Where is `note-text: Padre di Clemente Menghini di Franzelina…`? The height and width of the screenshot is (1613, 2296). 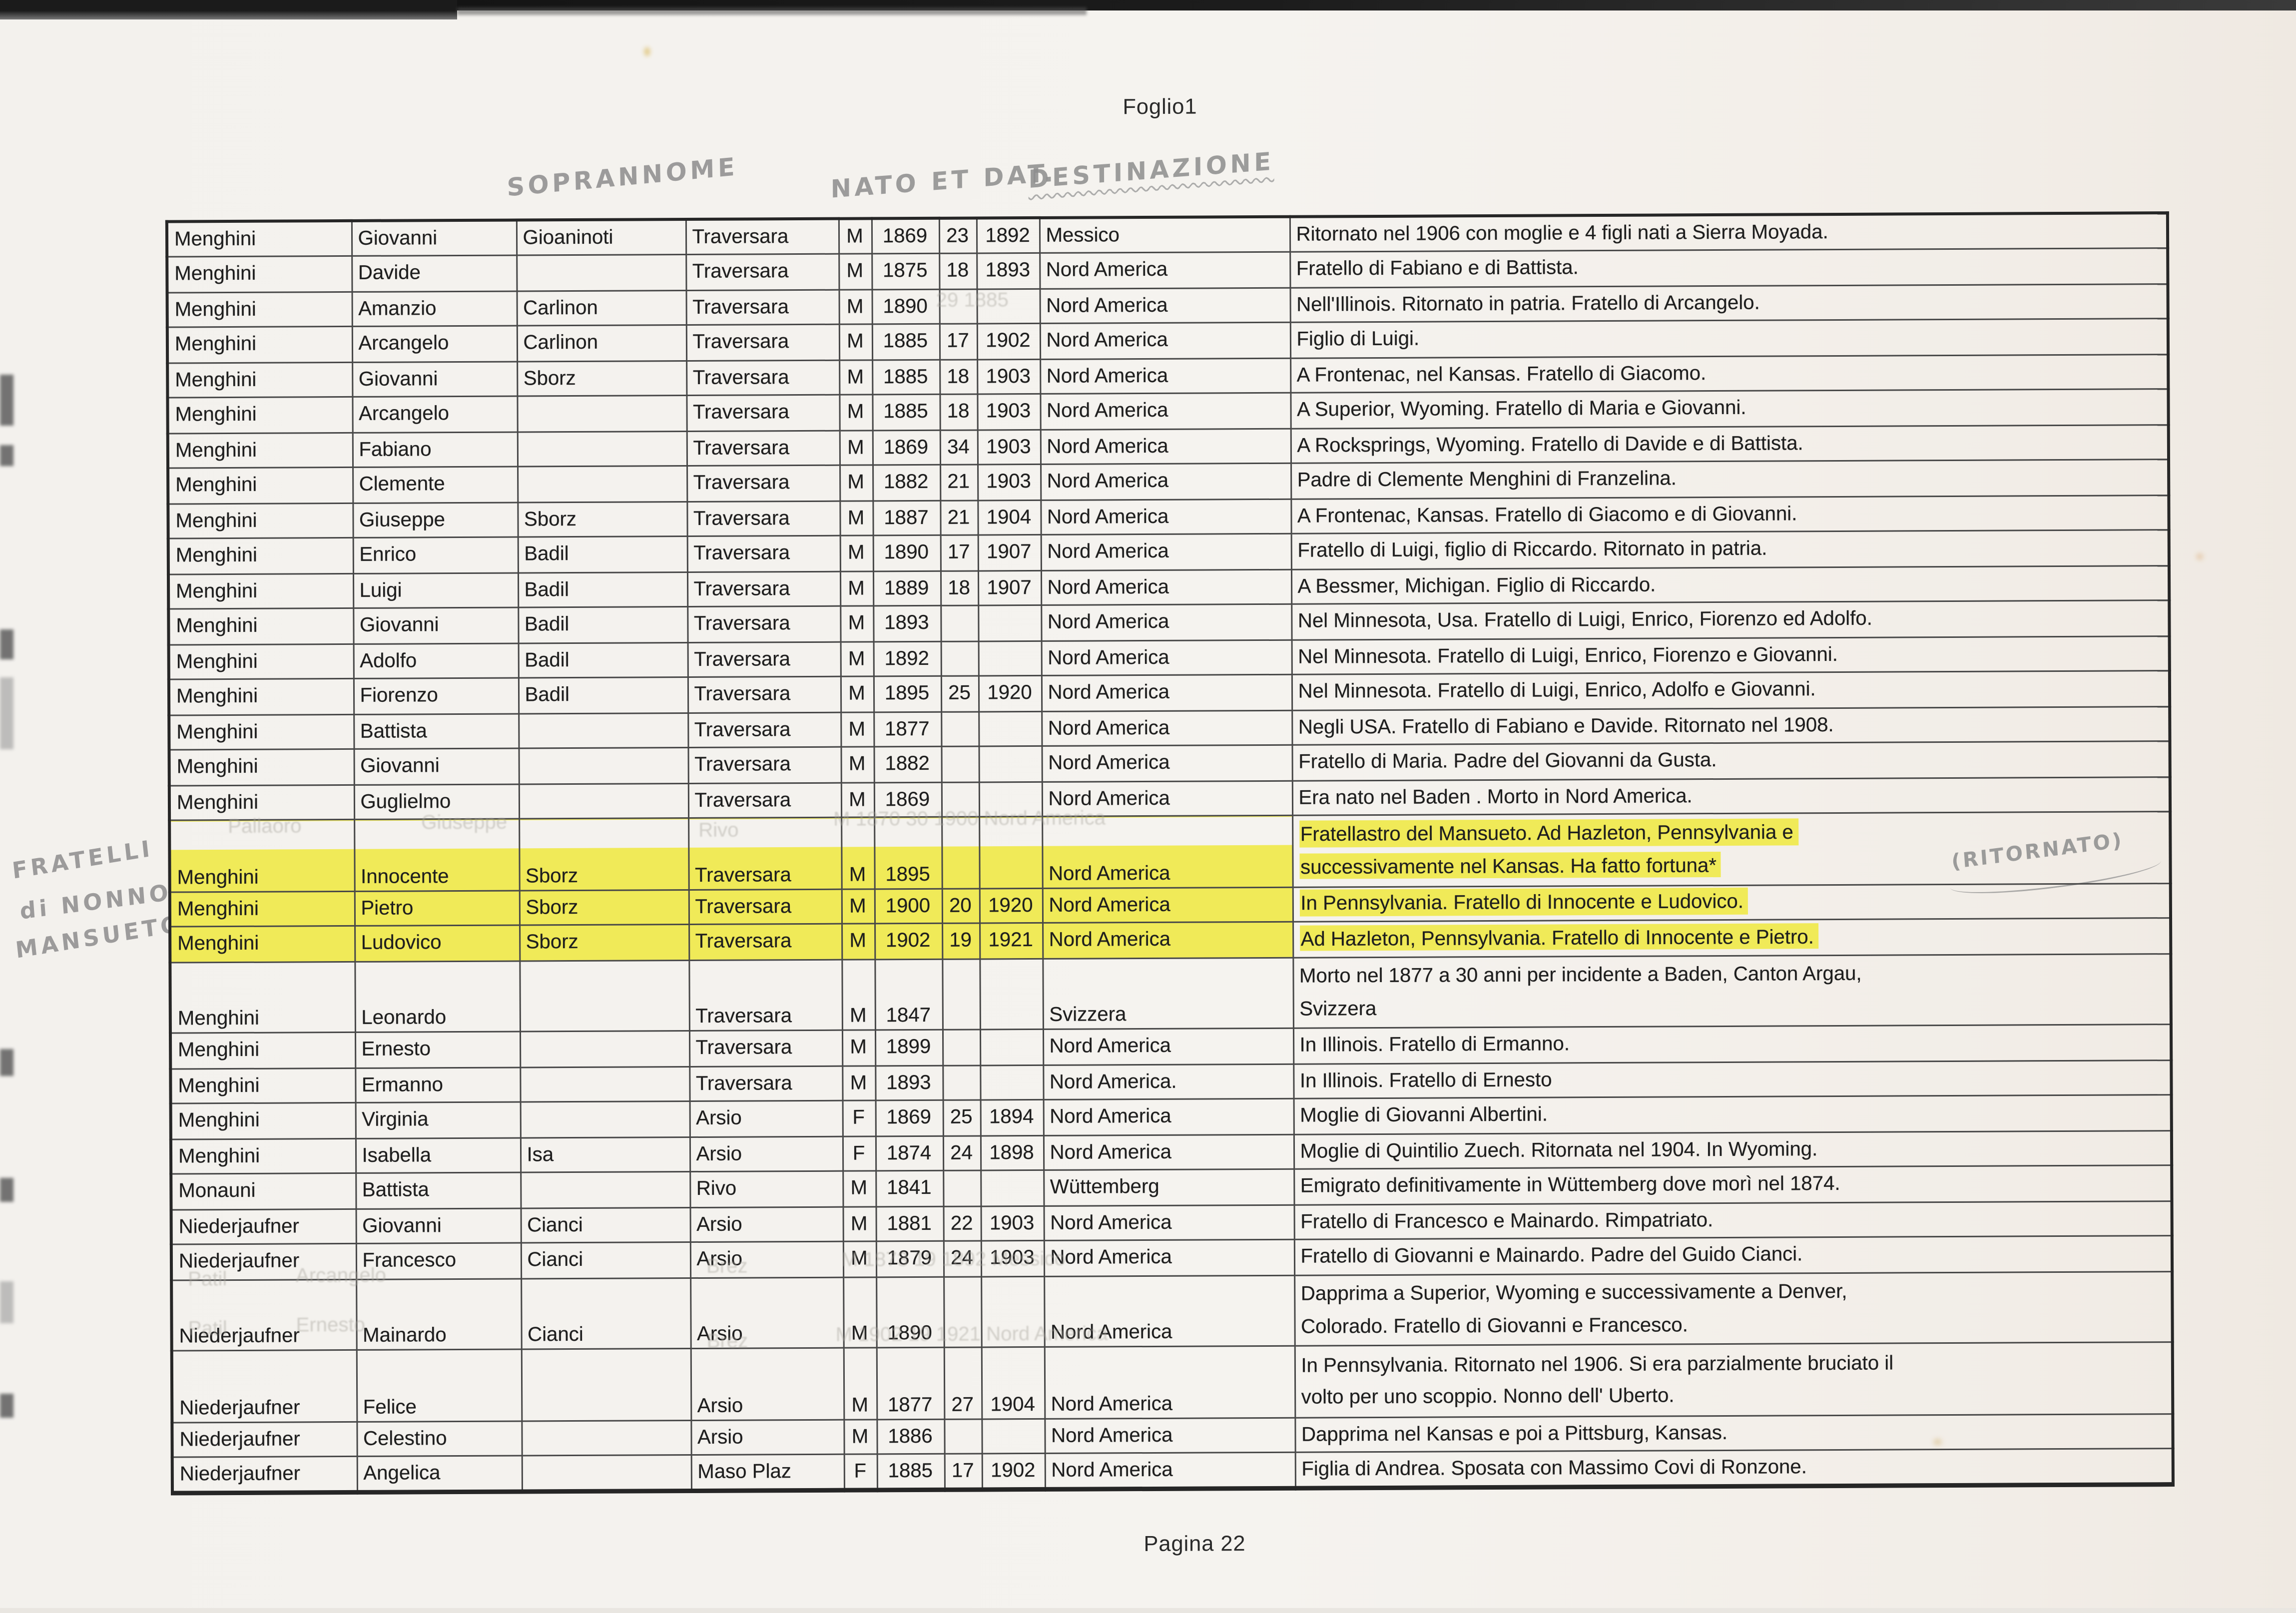 note-text: Padre di Clemente Menghini di Franzelina… is located at coordinates (1487, 480).